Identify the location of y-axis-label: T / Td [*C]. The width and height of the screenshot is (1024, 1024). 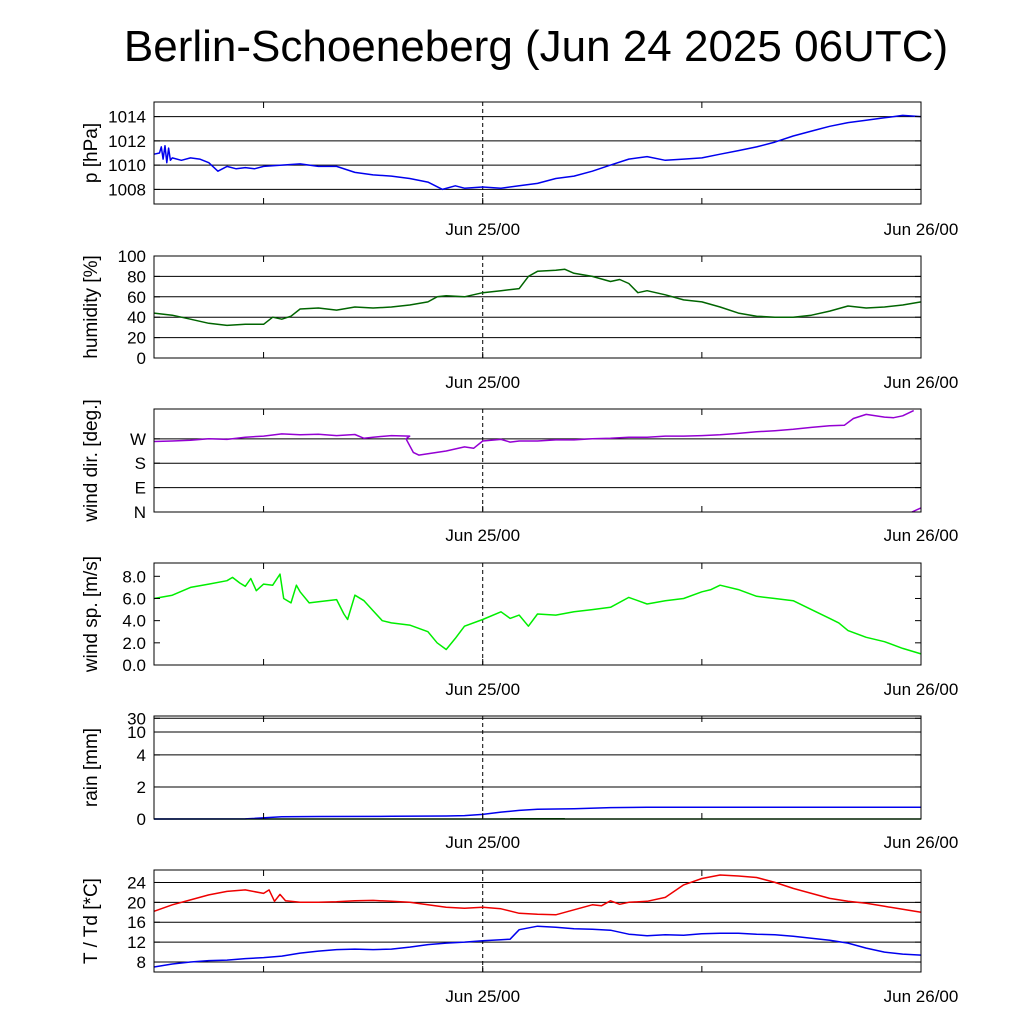
(91, 921).